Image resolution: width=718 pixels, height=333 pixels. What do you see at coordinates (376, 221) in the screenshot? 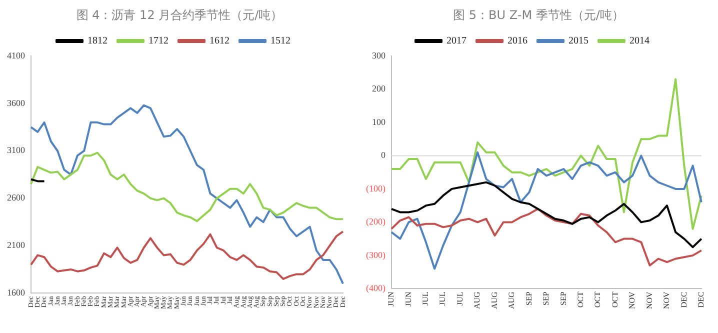
I see `y-tick-label: (200)` at bounding box center [376, 221].